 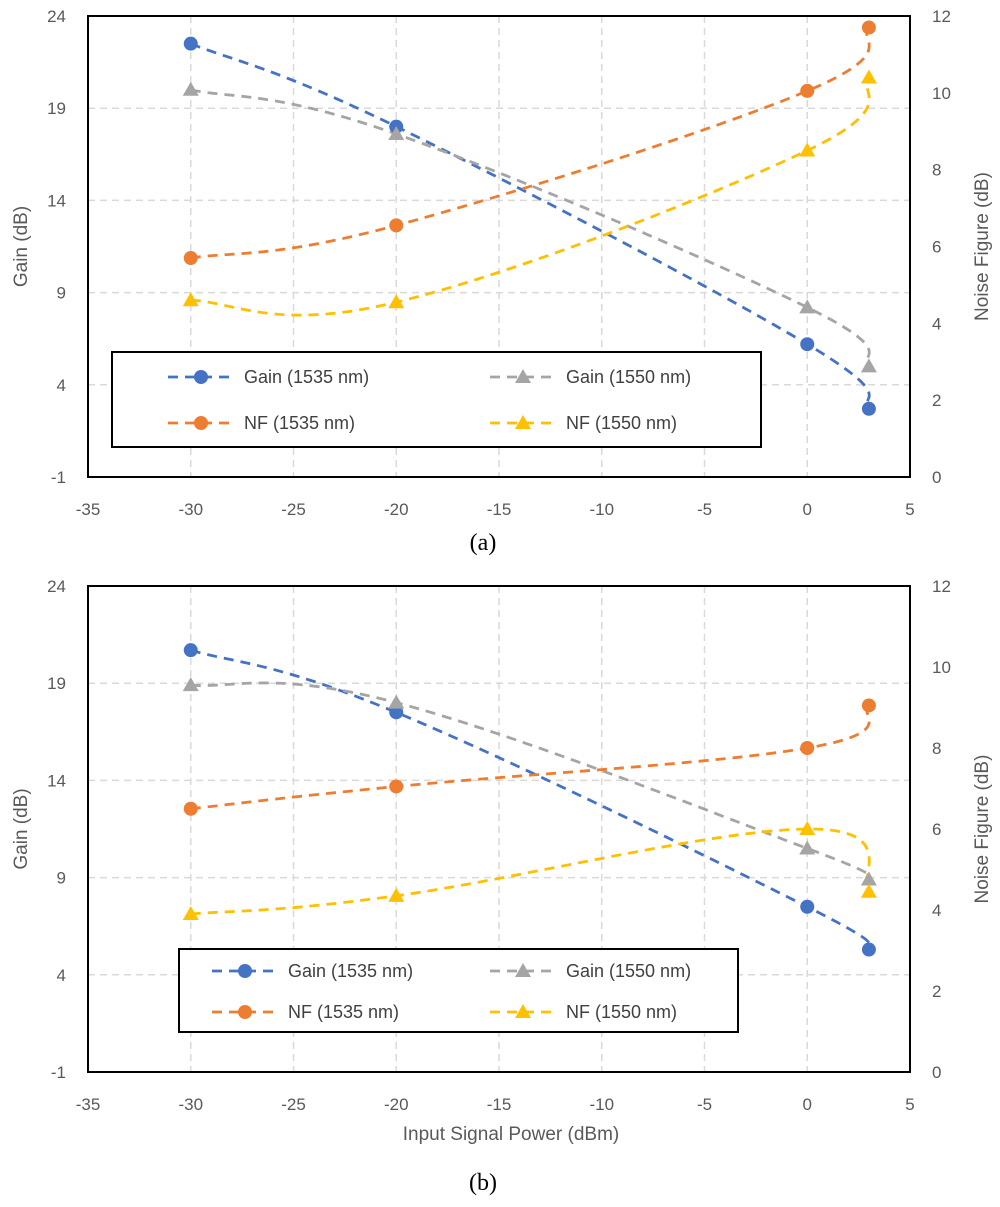 What do you see at coordinates (396, 509) in the screenshot?
I see `x-tick-label: -20` at bounding box center [396, 509].